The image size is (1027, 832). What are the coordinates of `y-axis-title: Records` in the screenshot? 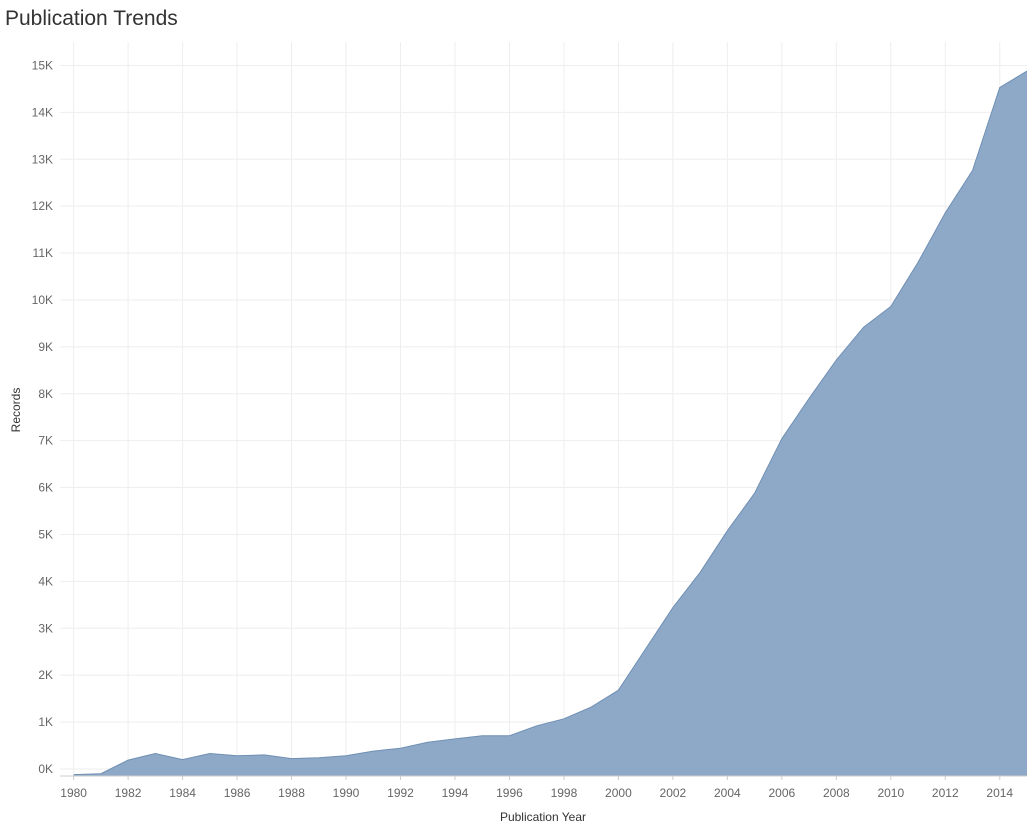 It's located at (16, 410).